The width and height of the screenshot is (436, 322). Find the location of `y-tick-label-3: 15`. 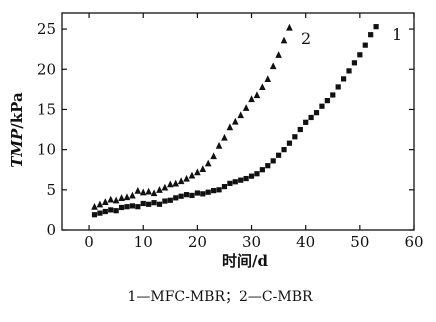

y-tick-label-3: 15 is located at coordinates (46, 109).